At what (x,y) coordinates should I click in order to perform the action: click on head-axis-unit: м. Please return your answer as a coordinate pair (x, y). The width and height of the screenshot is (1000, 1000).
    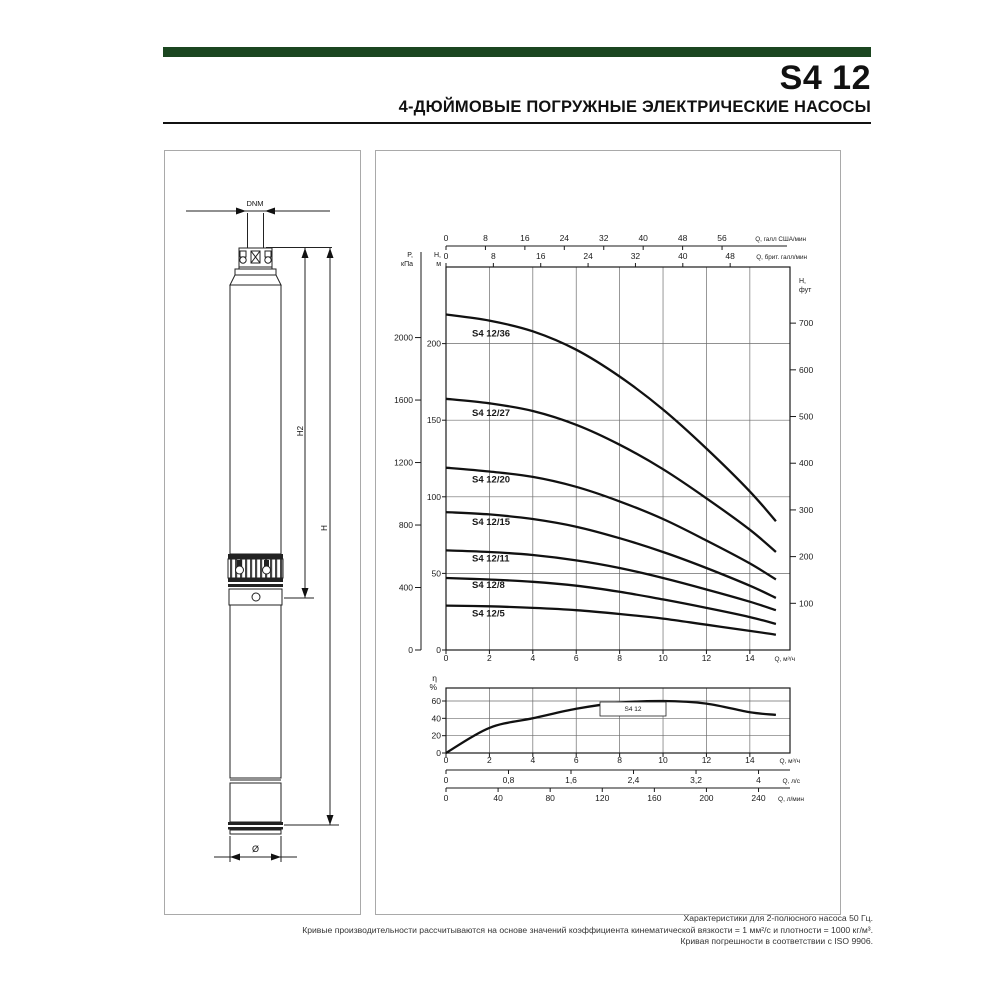
    Looking at the image, I should click on (438, 264).